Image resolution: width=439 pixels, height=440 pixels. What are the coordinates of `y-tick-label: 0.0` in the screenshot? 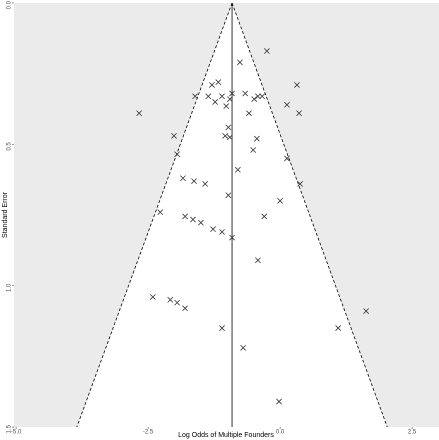 It's located at (10, 4).